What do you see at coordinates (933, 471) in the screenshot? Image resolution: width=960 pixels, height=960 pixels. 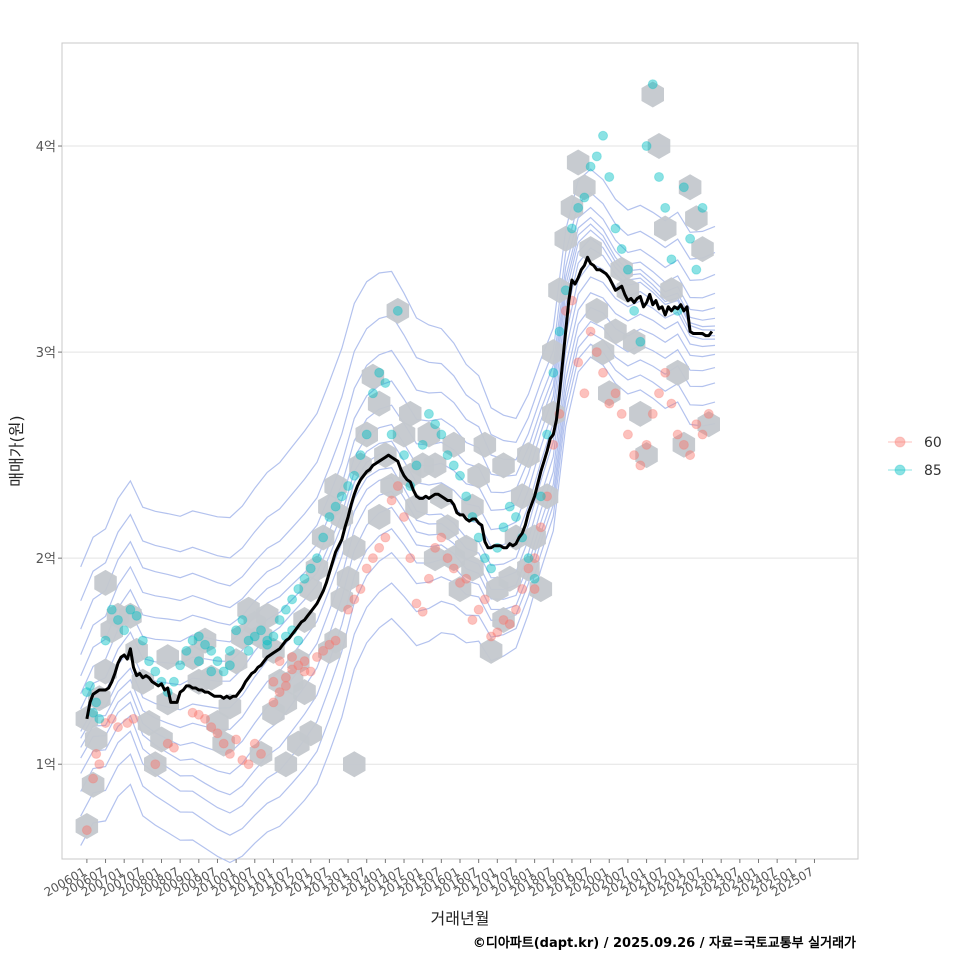 I see `legend-label-85: 85` at bounding box center [933, 471].